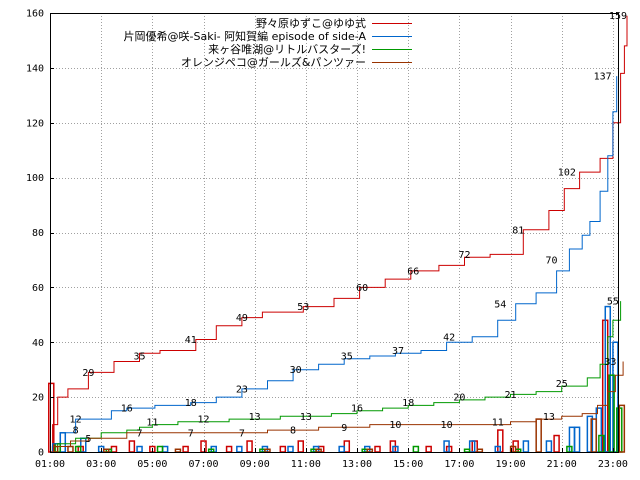 Image resolution: width=640 pixels, height=480 pixels. I want to click on data-label-series-4: 5, so click(88, 439).